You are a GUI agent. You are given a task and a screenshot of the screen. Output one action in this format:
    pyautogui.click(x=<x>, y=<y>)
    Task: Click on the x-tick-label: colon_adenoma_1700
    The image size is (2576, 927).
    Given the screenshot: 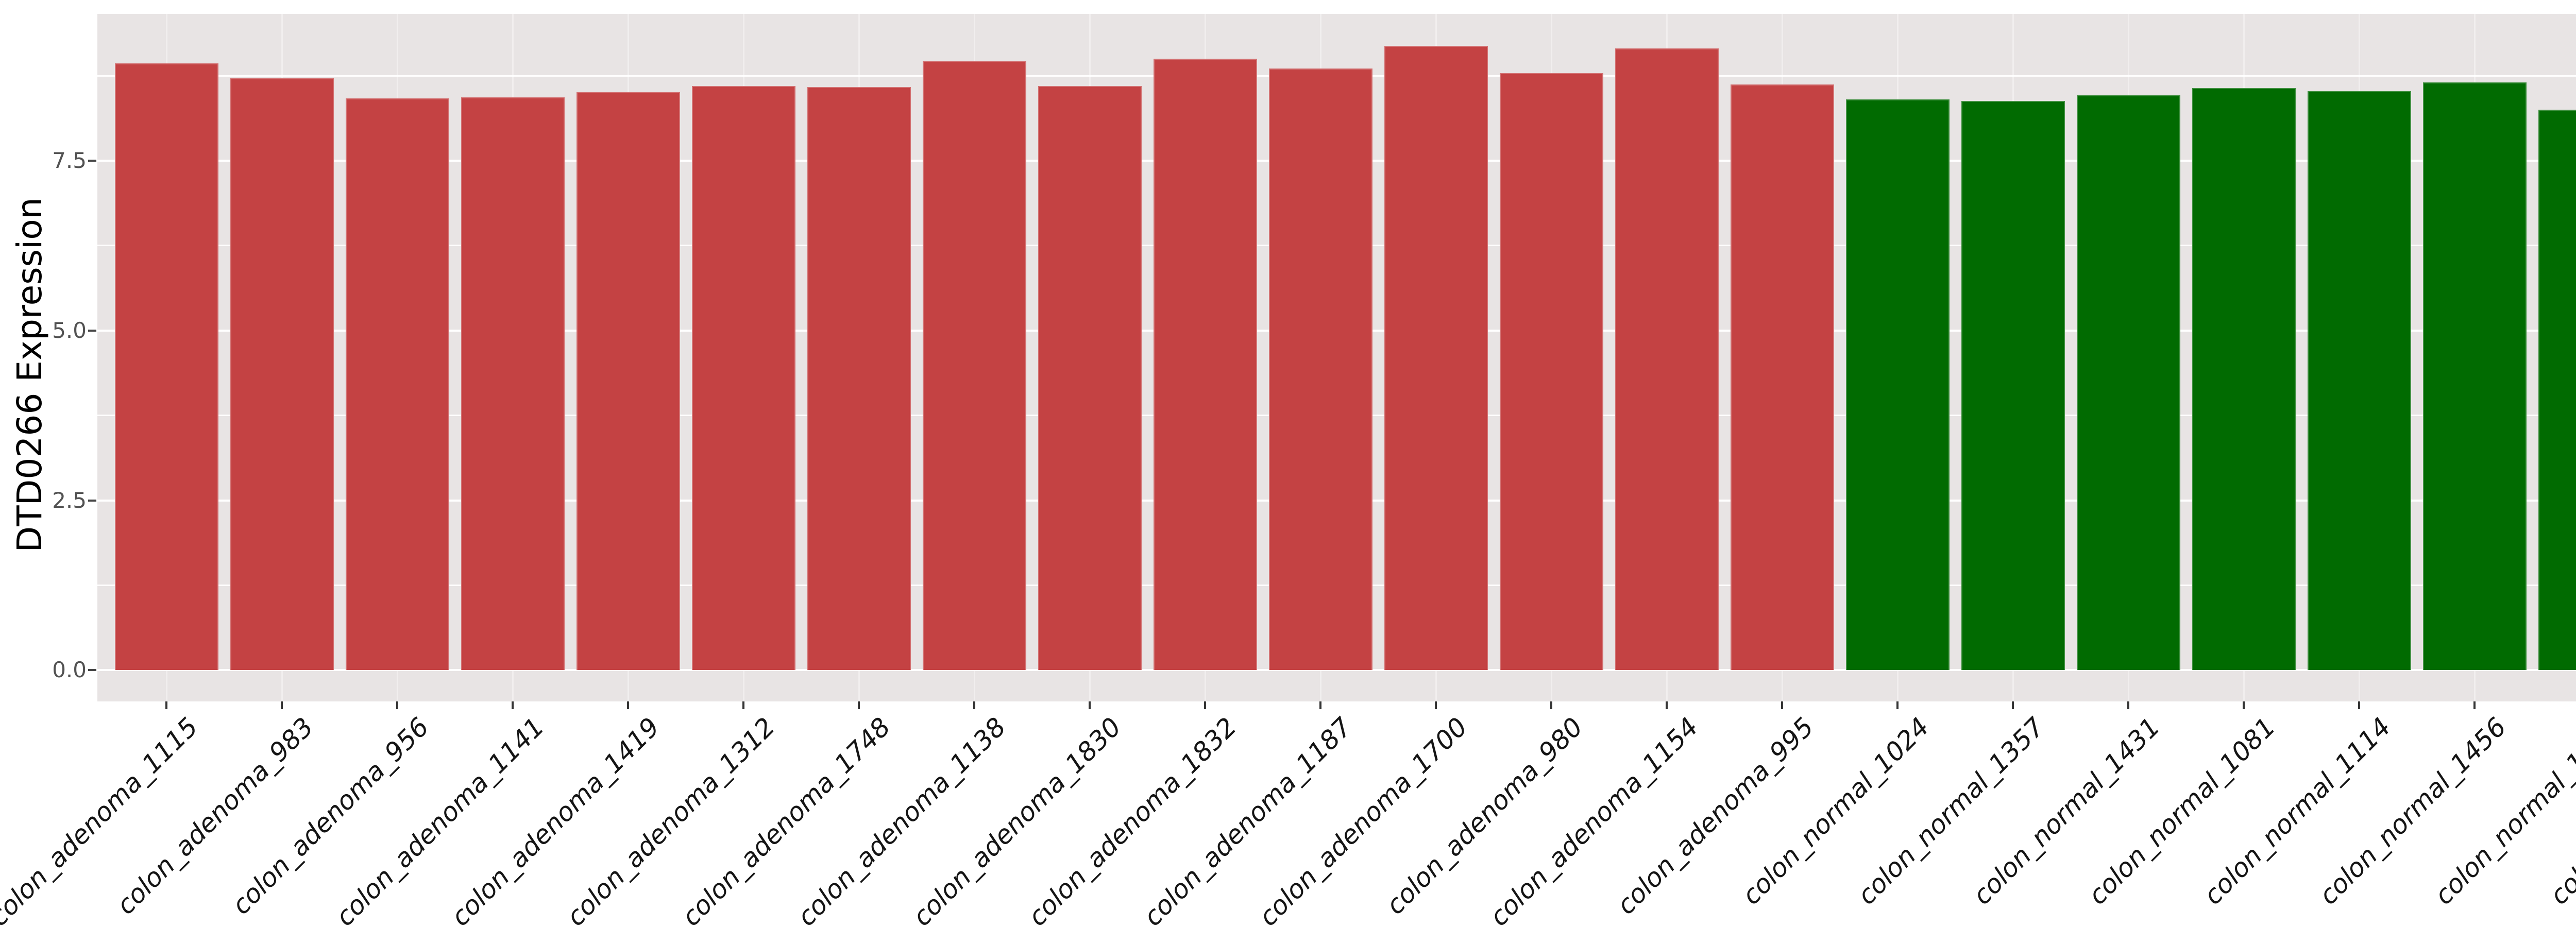 What is the action you would take?
    pyautogui.click(x=1363, y=819)
    